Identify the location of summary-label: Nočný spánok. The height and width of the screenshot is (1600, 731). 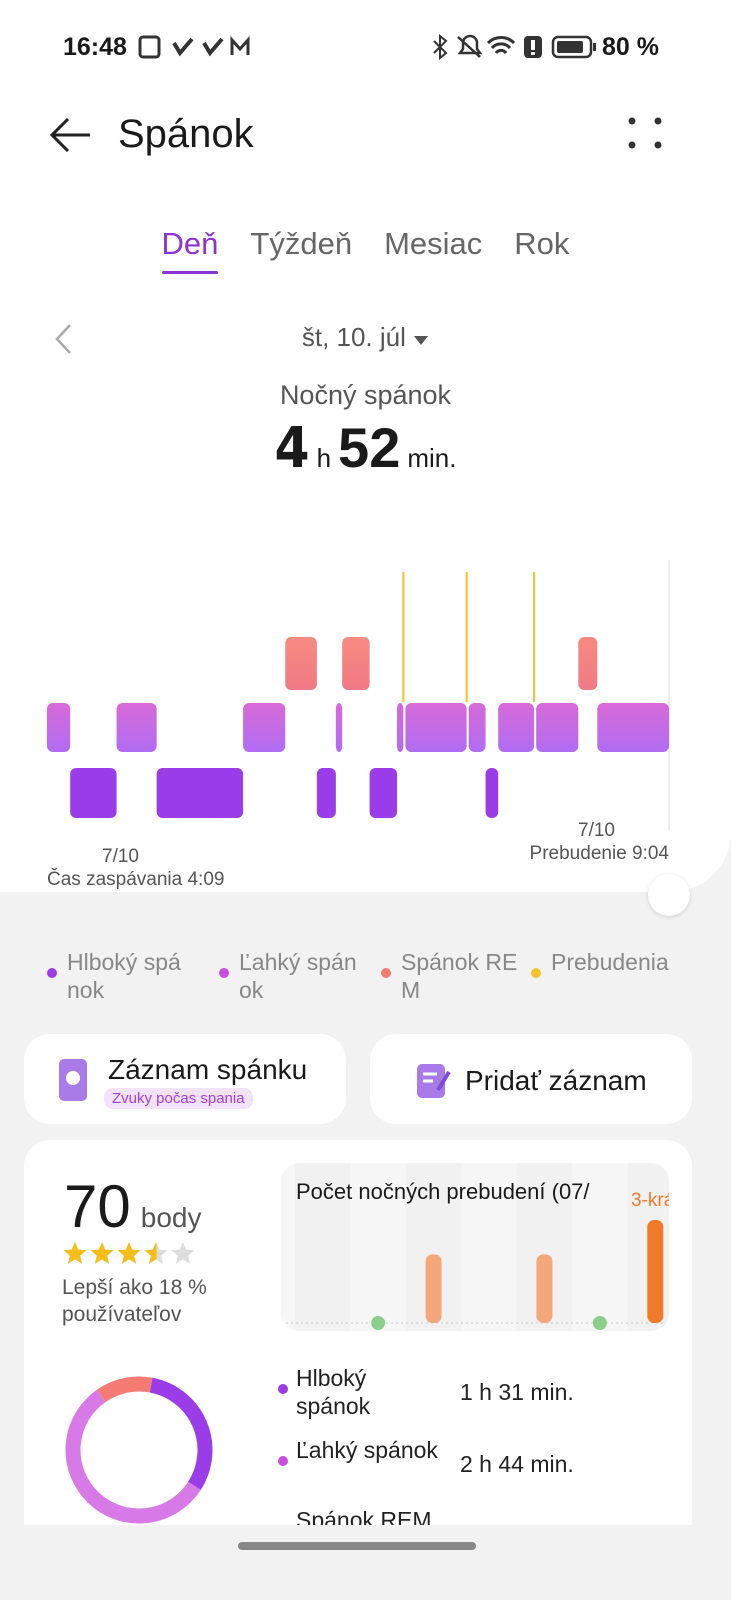
(365, 395).